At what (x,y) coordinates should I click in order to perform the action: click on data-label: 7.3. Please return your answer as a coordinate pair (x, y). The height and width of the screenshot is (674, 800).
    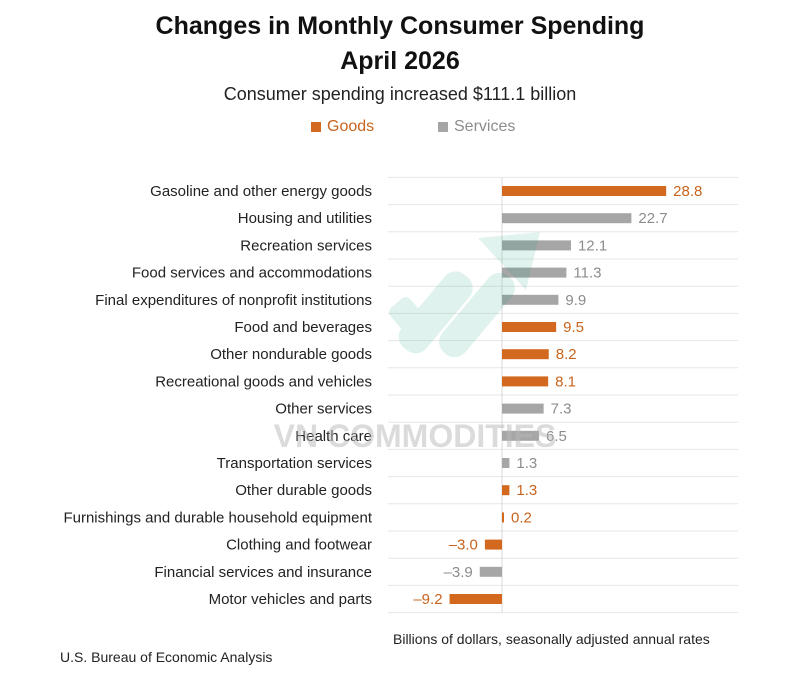
    Looking at the image, I should click on (561, 409).